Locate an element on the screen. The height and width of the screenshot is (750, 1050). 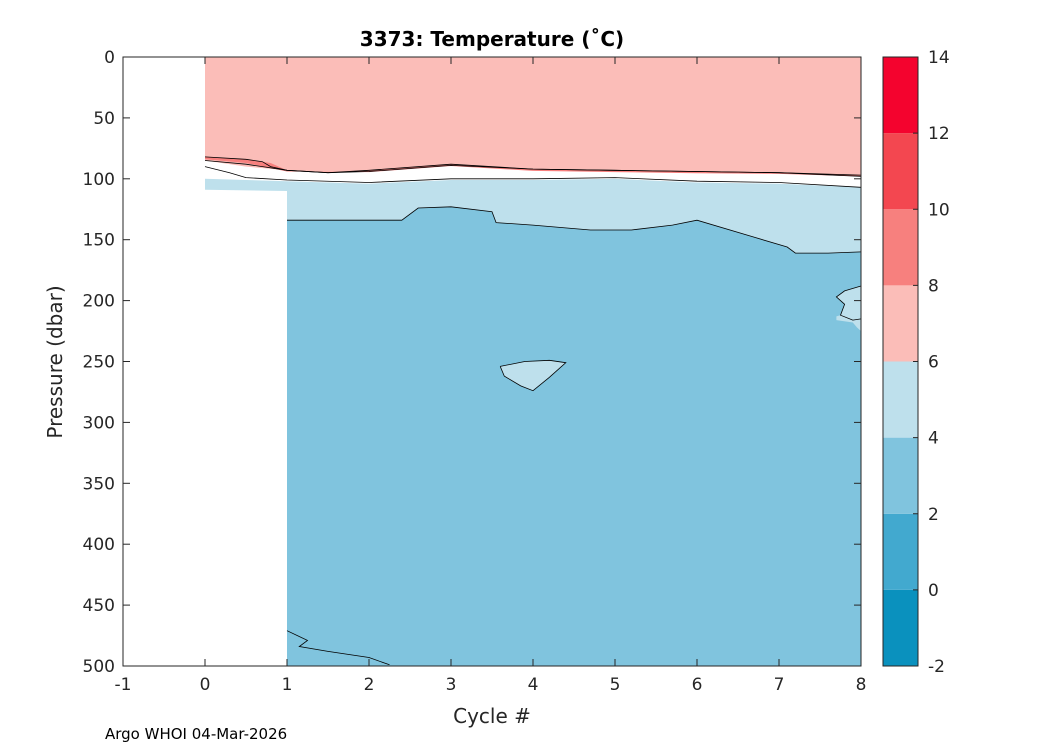
y-tick-label: 450 is located at coordinates (99, 606).